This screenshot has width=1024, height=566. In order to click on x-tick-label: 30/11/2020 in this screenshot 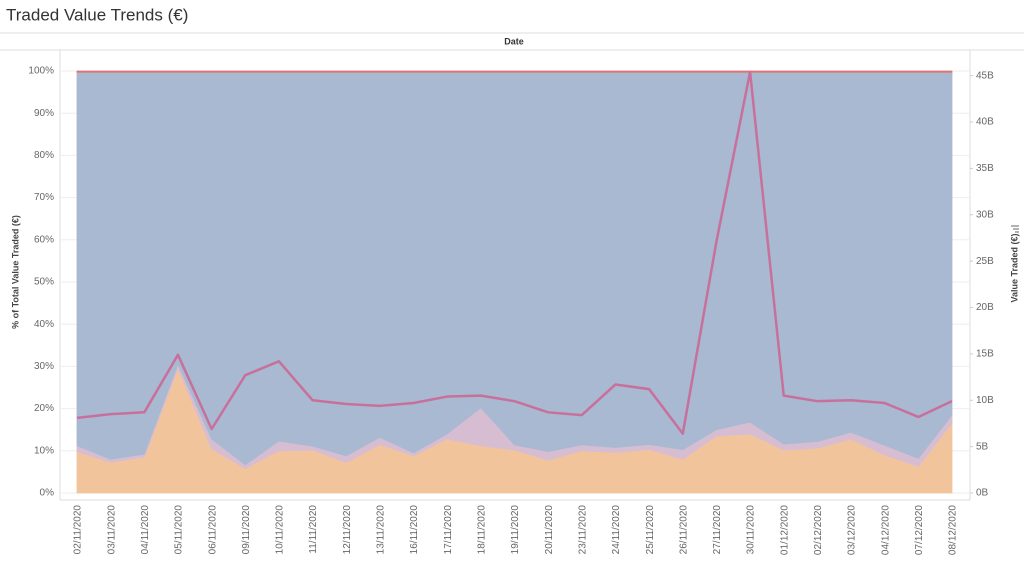, I will do `click(751, 530)`.